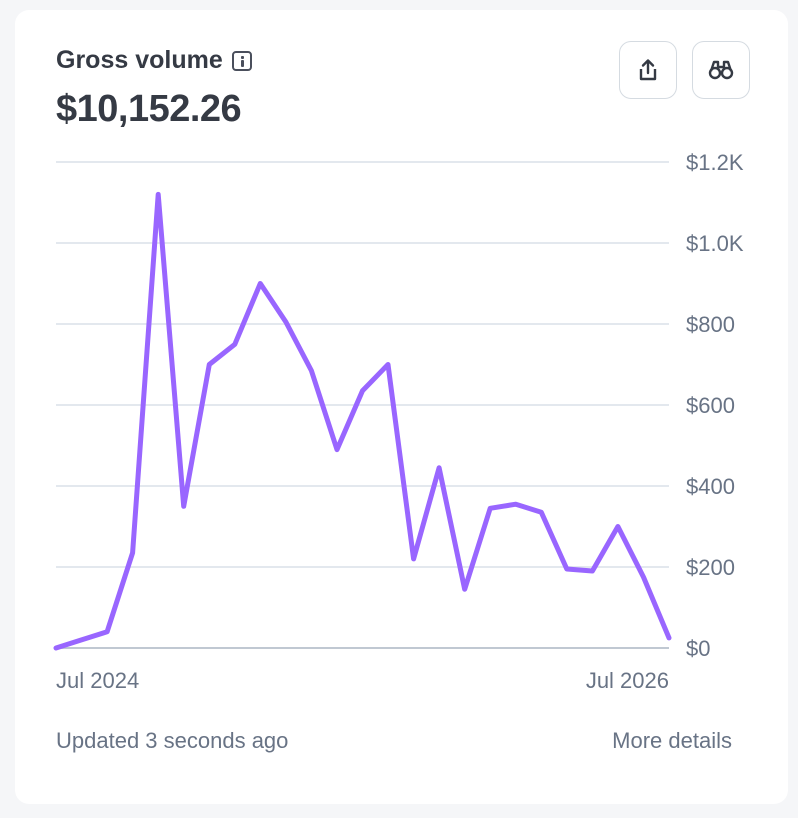 This screenshot has height=818, width=798. I want to click on y-tick-label: $1.0K, so click(715, 243).